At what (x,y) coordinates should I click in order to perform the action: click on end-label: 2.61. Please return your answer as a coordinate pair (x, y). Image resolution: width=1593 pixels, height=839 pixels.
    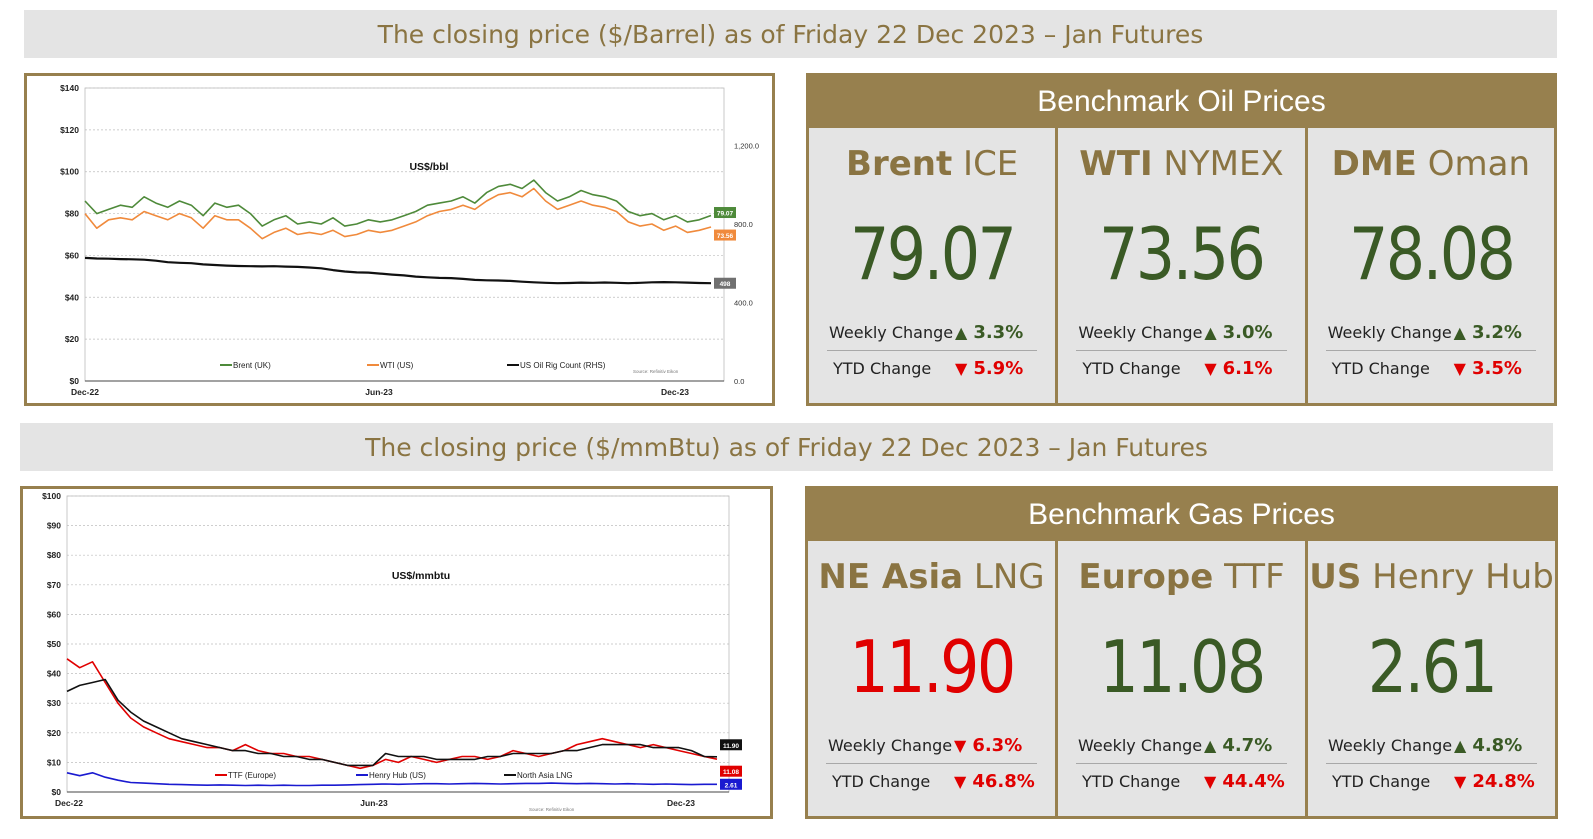
    Looking at the image, I should click on (731, 785).